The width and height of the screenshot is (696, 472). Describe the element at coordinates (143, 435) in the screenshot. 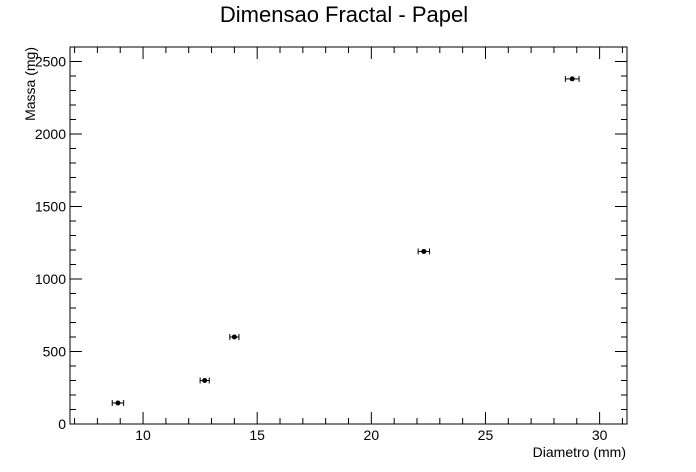

I see `x-tick-label: 10` at that location.